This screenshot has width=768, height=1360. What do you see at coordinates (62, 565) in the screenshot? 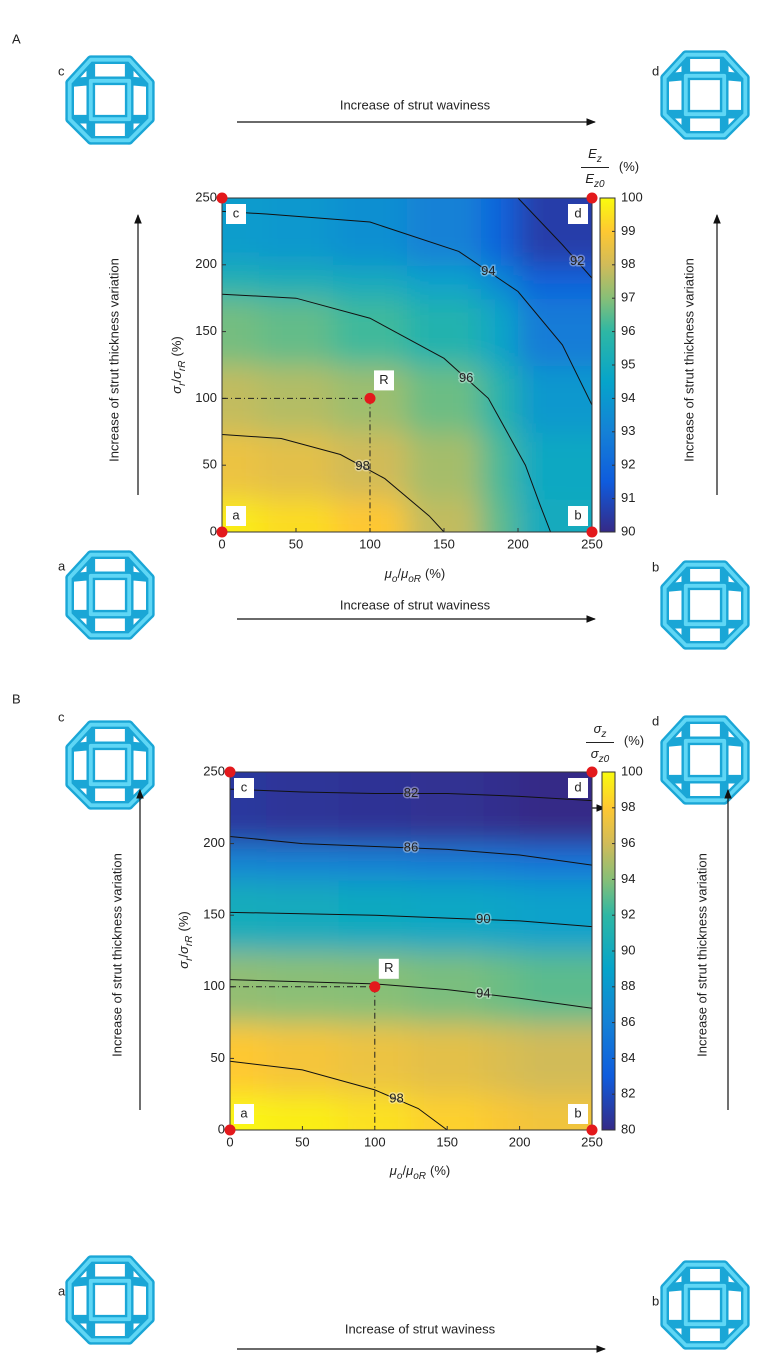
I see `lattice-label: a` at bounding box center [62, 565].